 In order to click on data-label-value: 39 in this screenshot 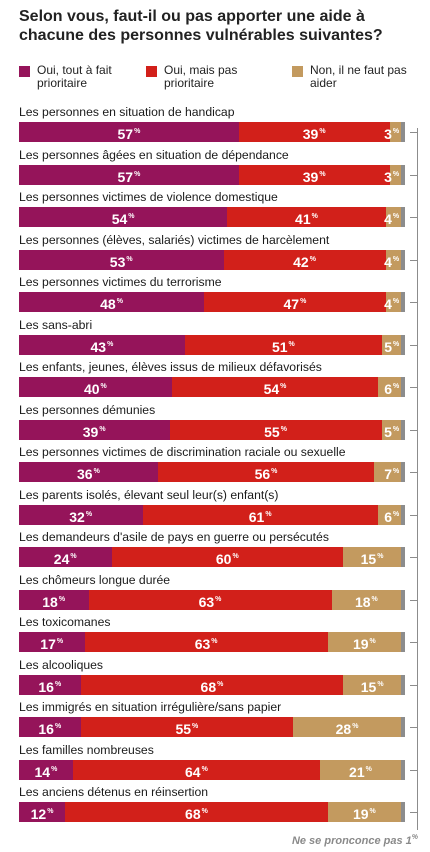, I will do `click(310, 176)`.